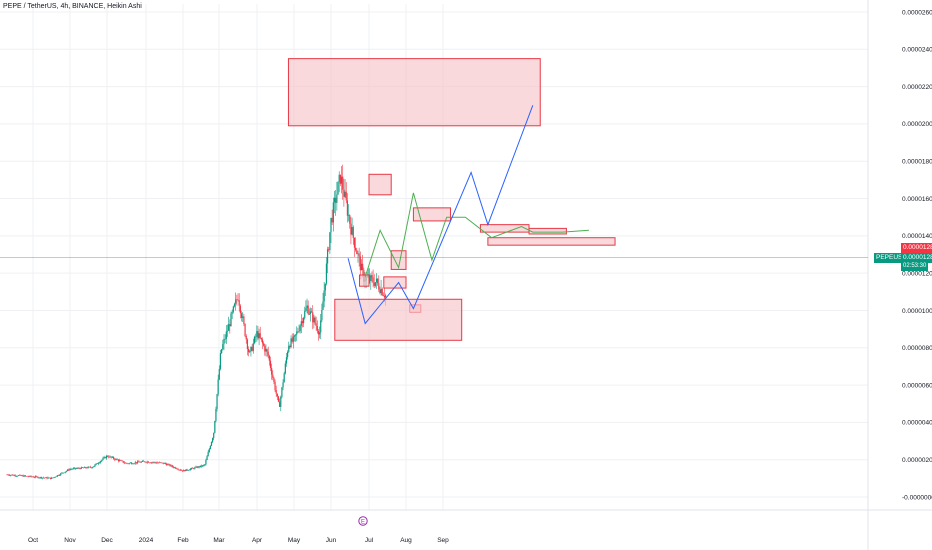  Describe the element at coordinates (916, 258) in the screenshot. I see `current-price-tag: 0.00001285` at that location.